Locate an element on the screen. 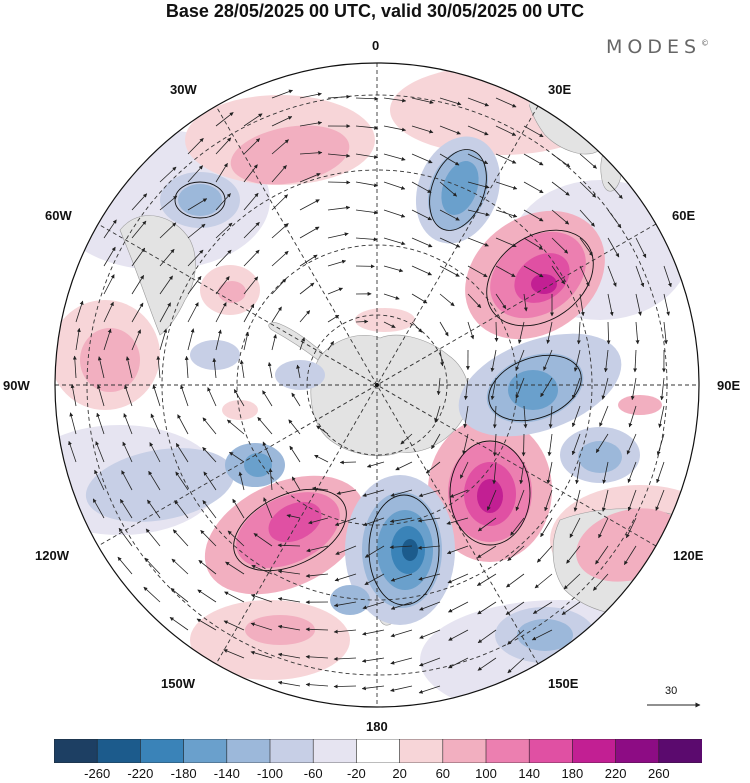 This screenshot has width=750, height=783. colorbar is located at coordinates (378, 751).